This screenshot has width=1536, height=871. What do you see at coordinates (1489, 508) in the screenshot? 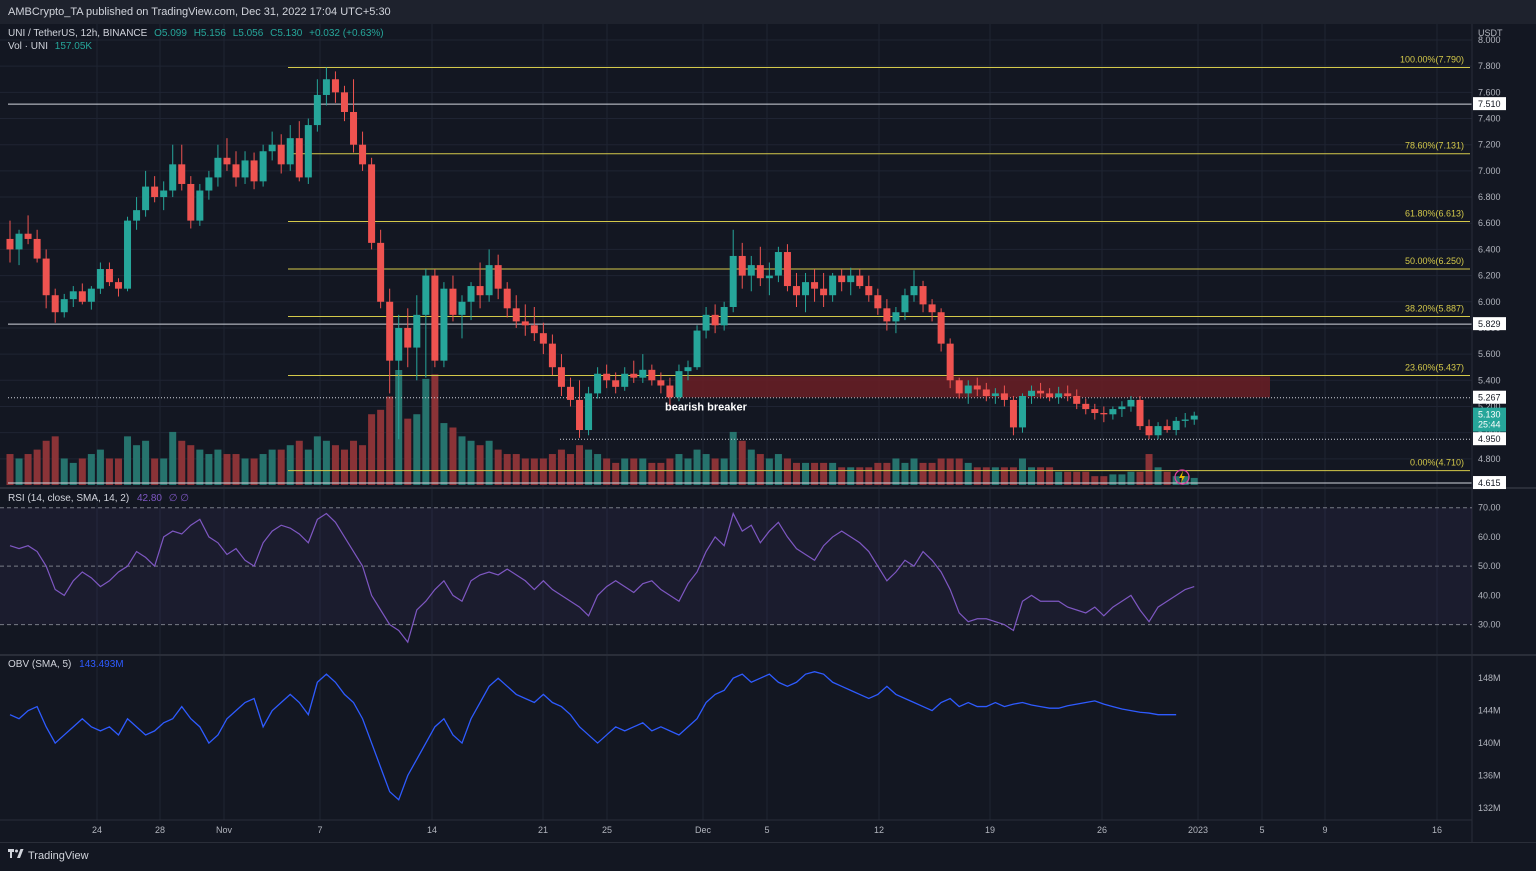
I see `rsi-tick-label: 70.00` at bounding box center [1489, 508].